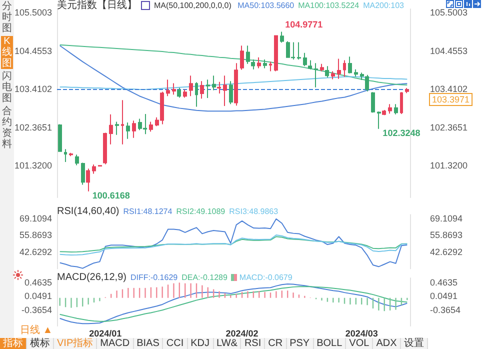  Describe the element at coordinates (149, 343) in the screenshot. I see `text: BIAS` at that location.